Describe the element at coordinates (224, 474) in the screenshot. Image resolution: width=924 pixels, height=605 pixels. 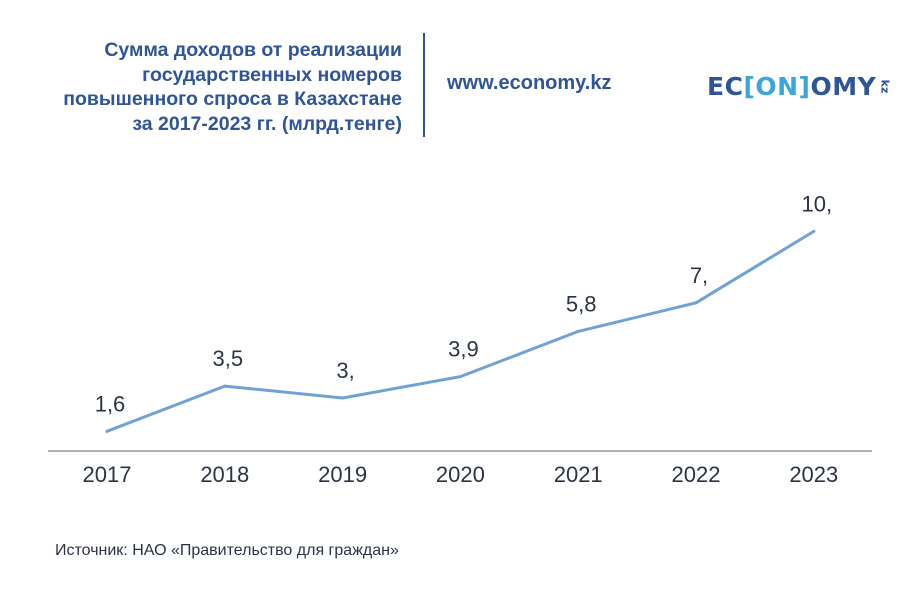
I see `x-tick-label: 2018` at that location.